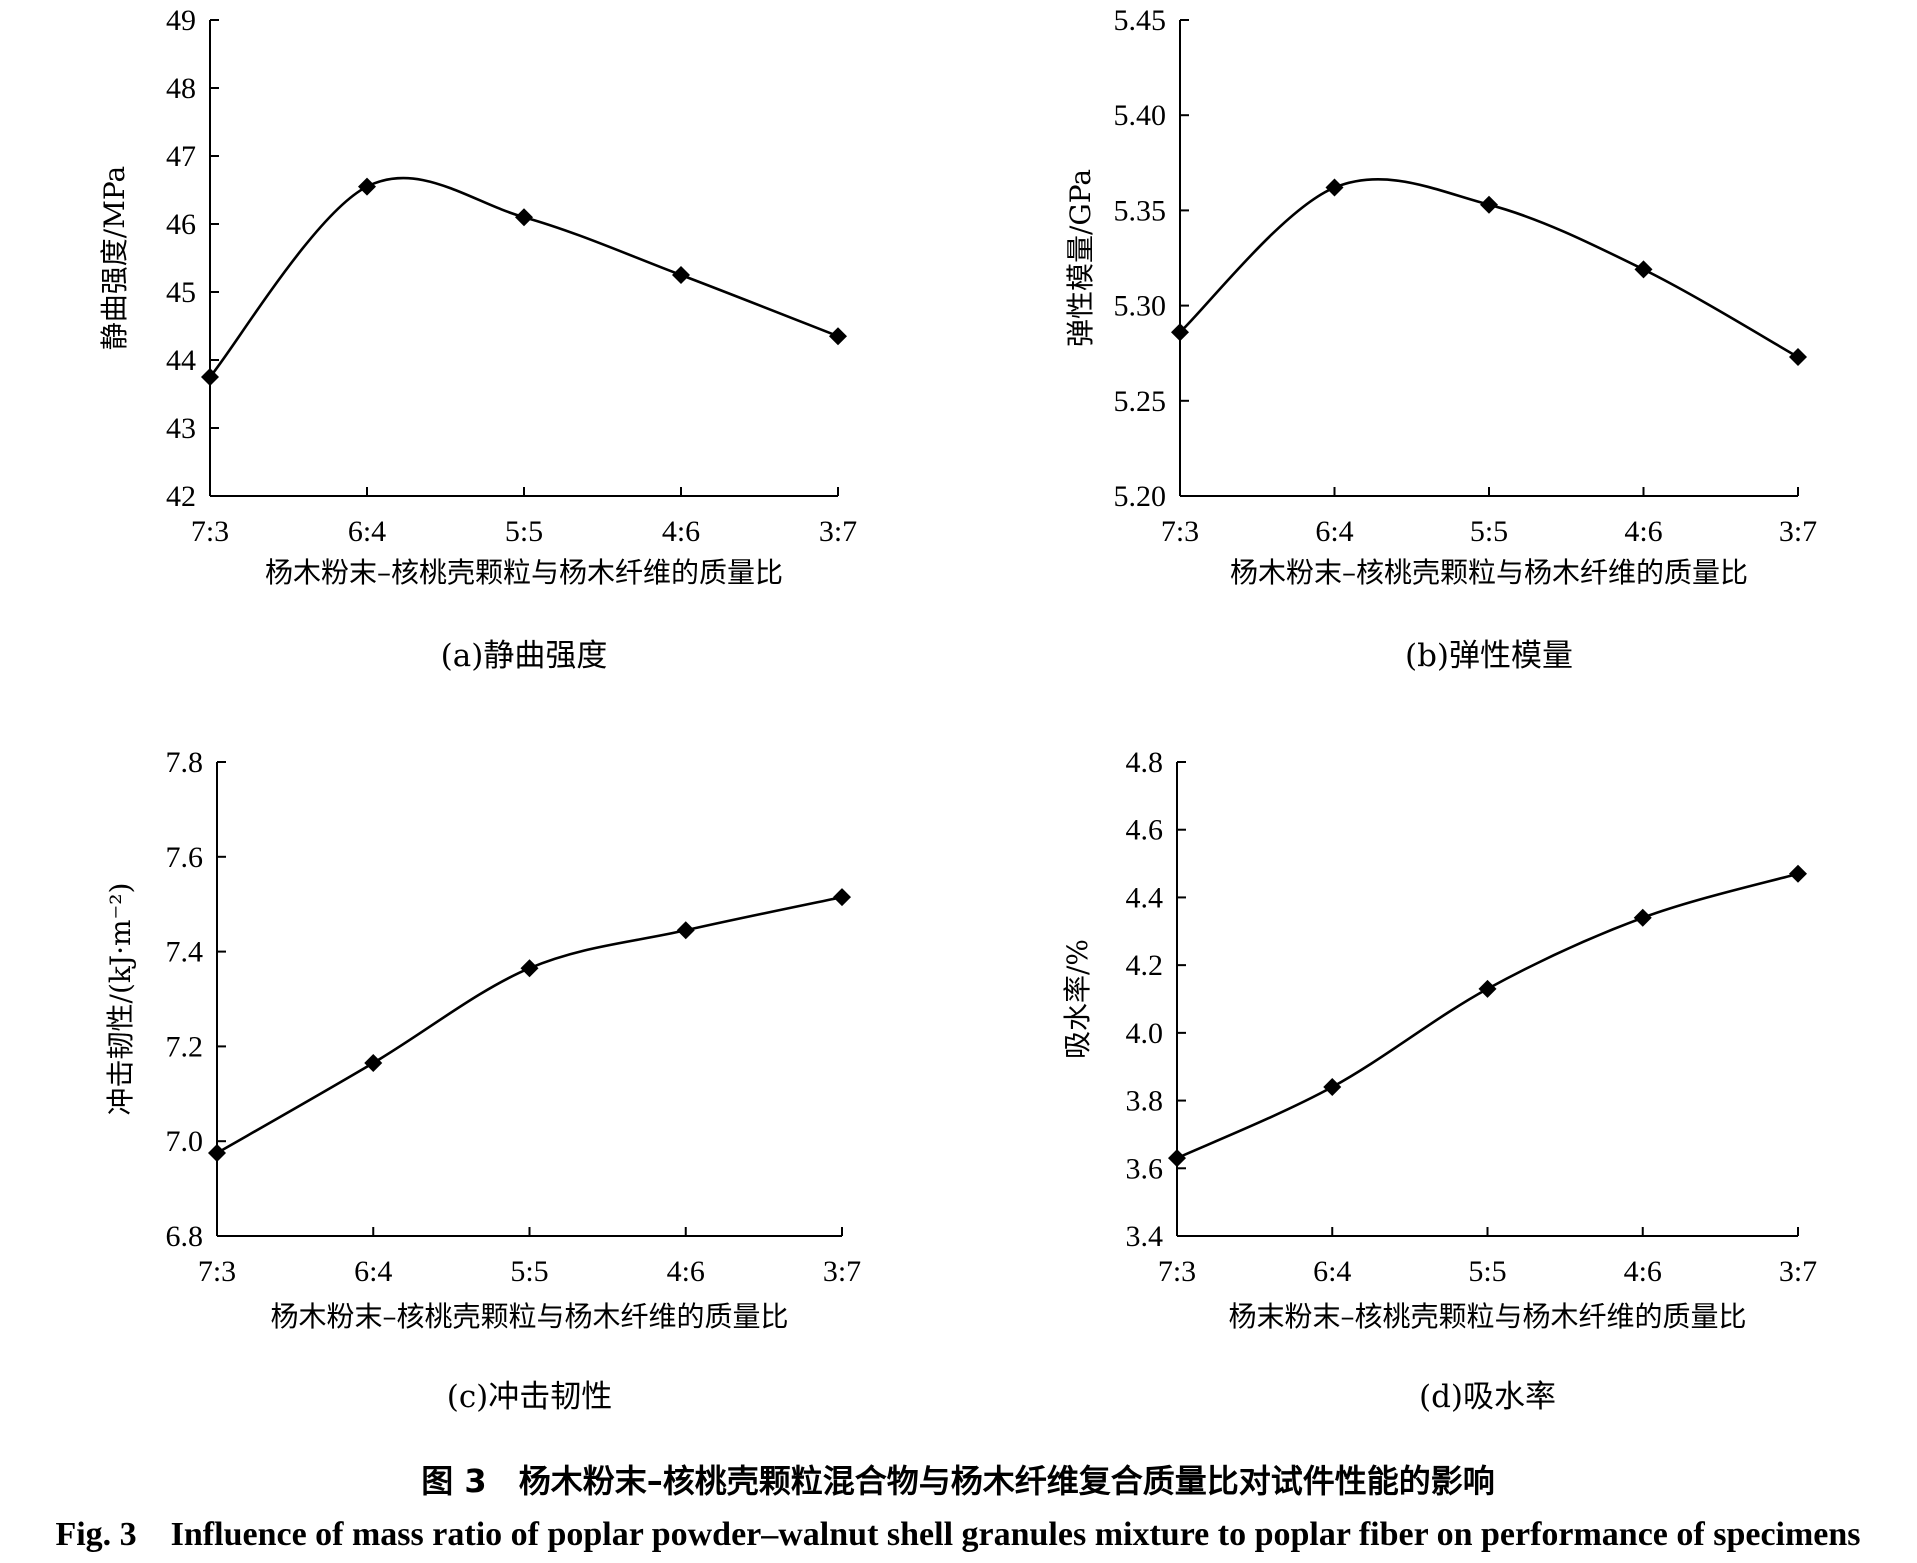  Describe the element at coordinates (181, 224) in the screenshot. I see `y-tick-label: 46` at that location.